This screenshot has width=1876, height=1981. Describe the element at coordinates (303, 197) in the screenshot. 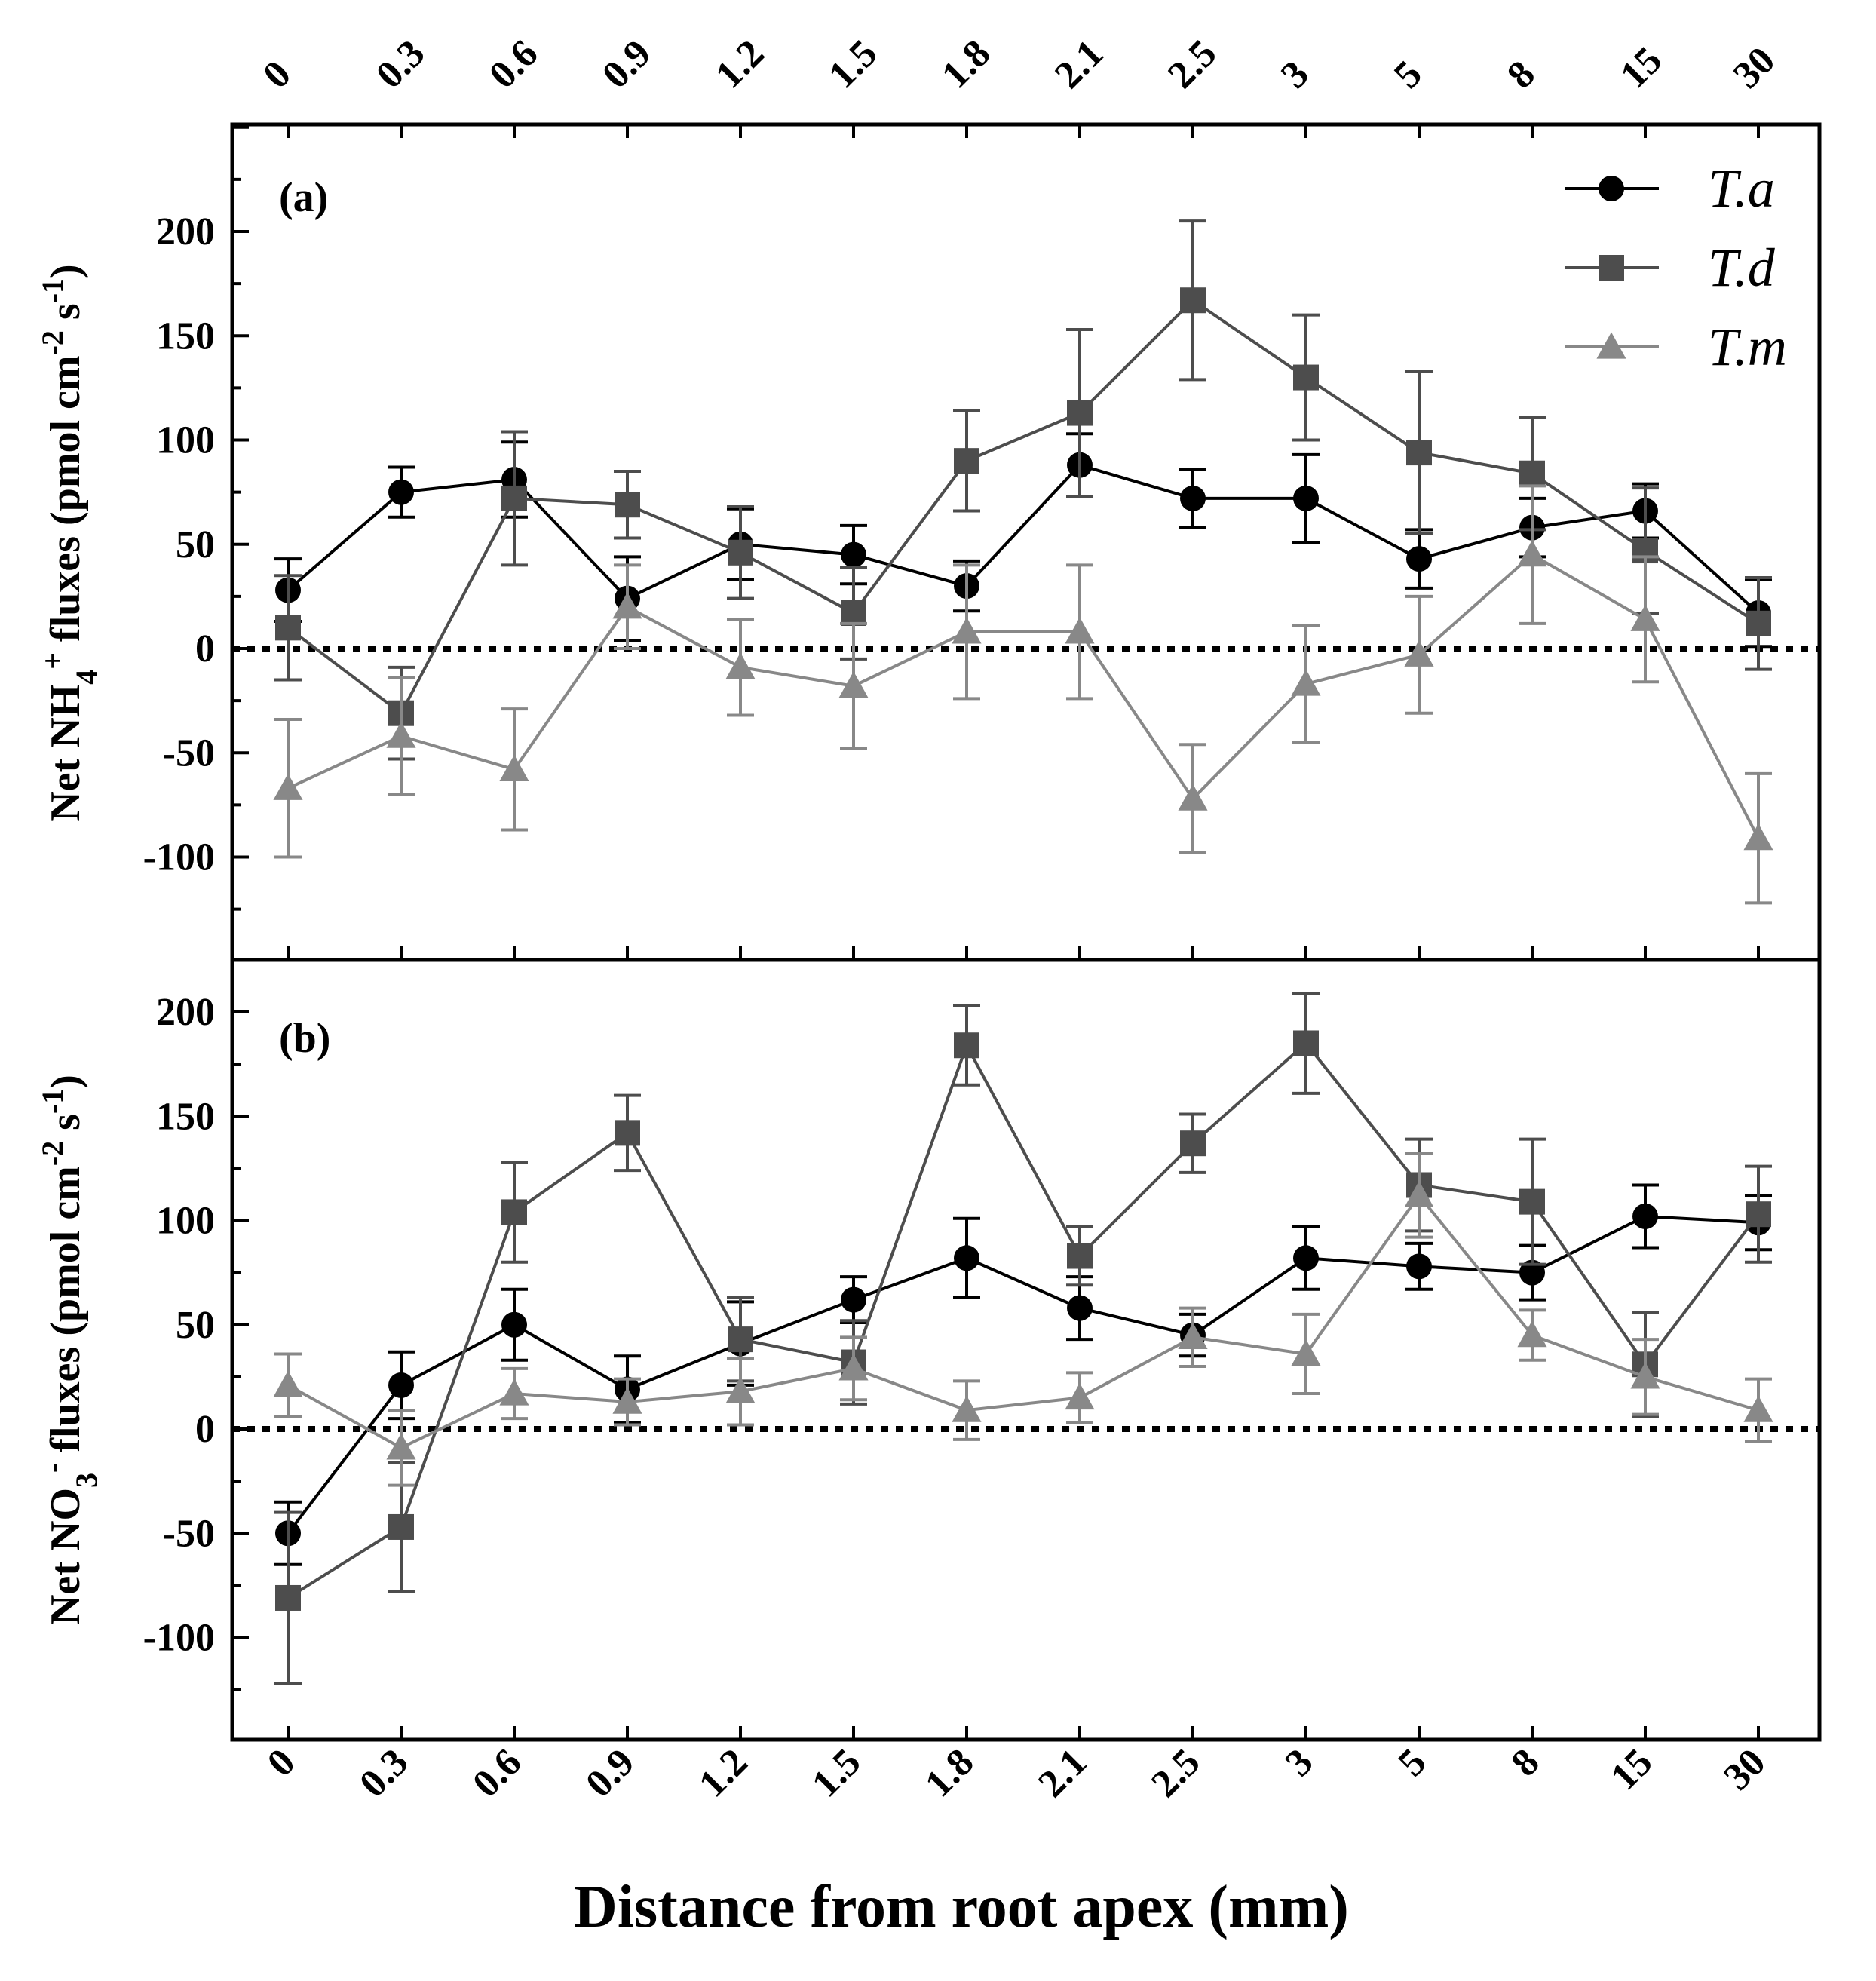

I see `panel-a-tag: (a)` at that location.